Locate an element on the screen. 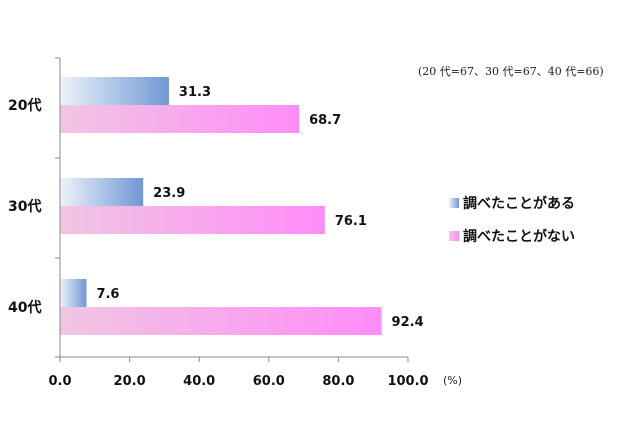 The image size is (640, 426). data-label-3-series-2: 92.4 is located at coordinates (408, 322).